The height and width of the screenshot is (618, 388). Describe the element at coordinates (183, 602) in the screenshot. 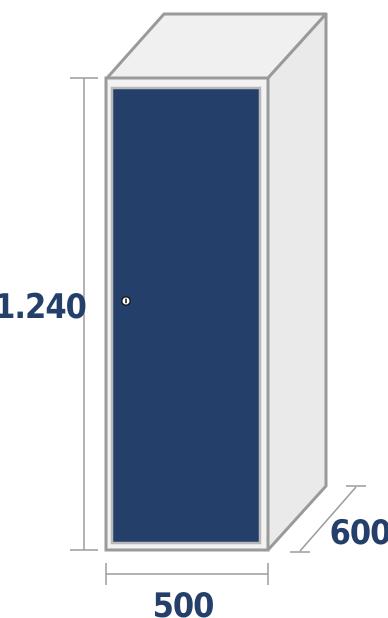

I see `width-label: 500` at that location.